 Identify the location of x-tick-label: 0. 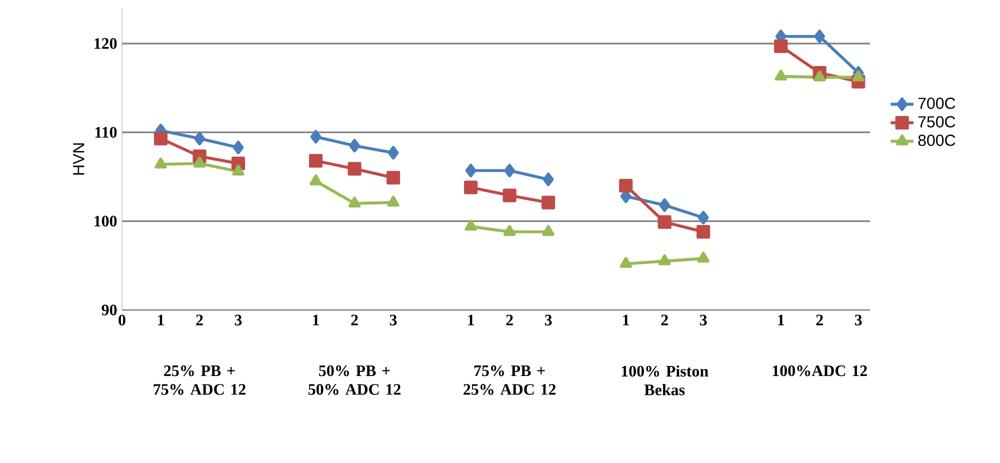
(122, 320).